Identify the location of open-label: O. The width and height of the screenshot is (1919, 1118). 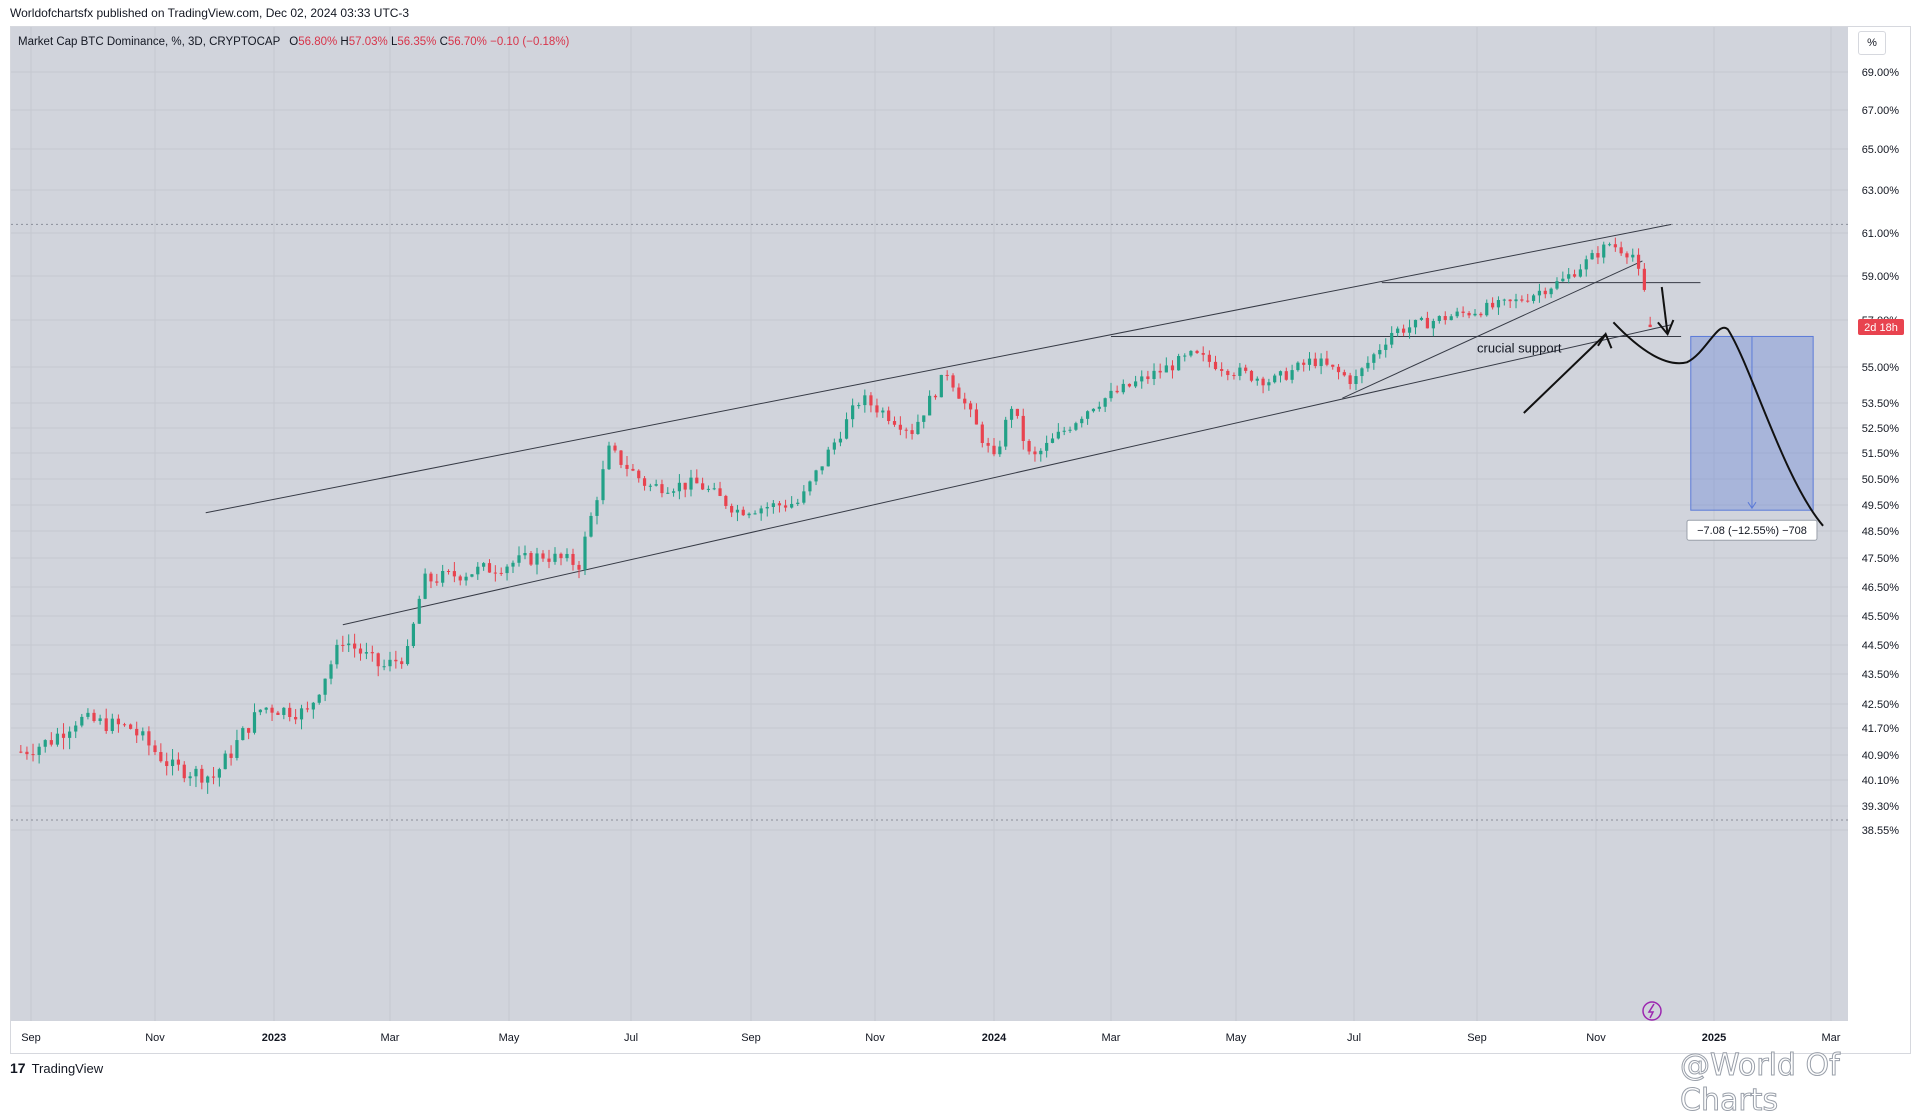
(294, 42).